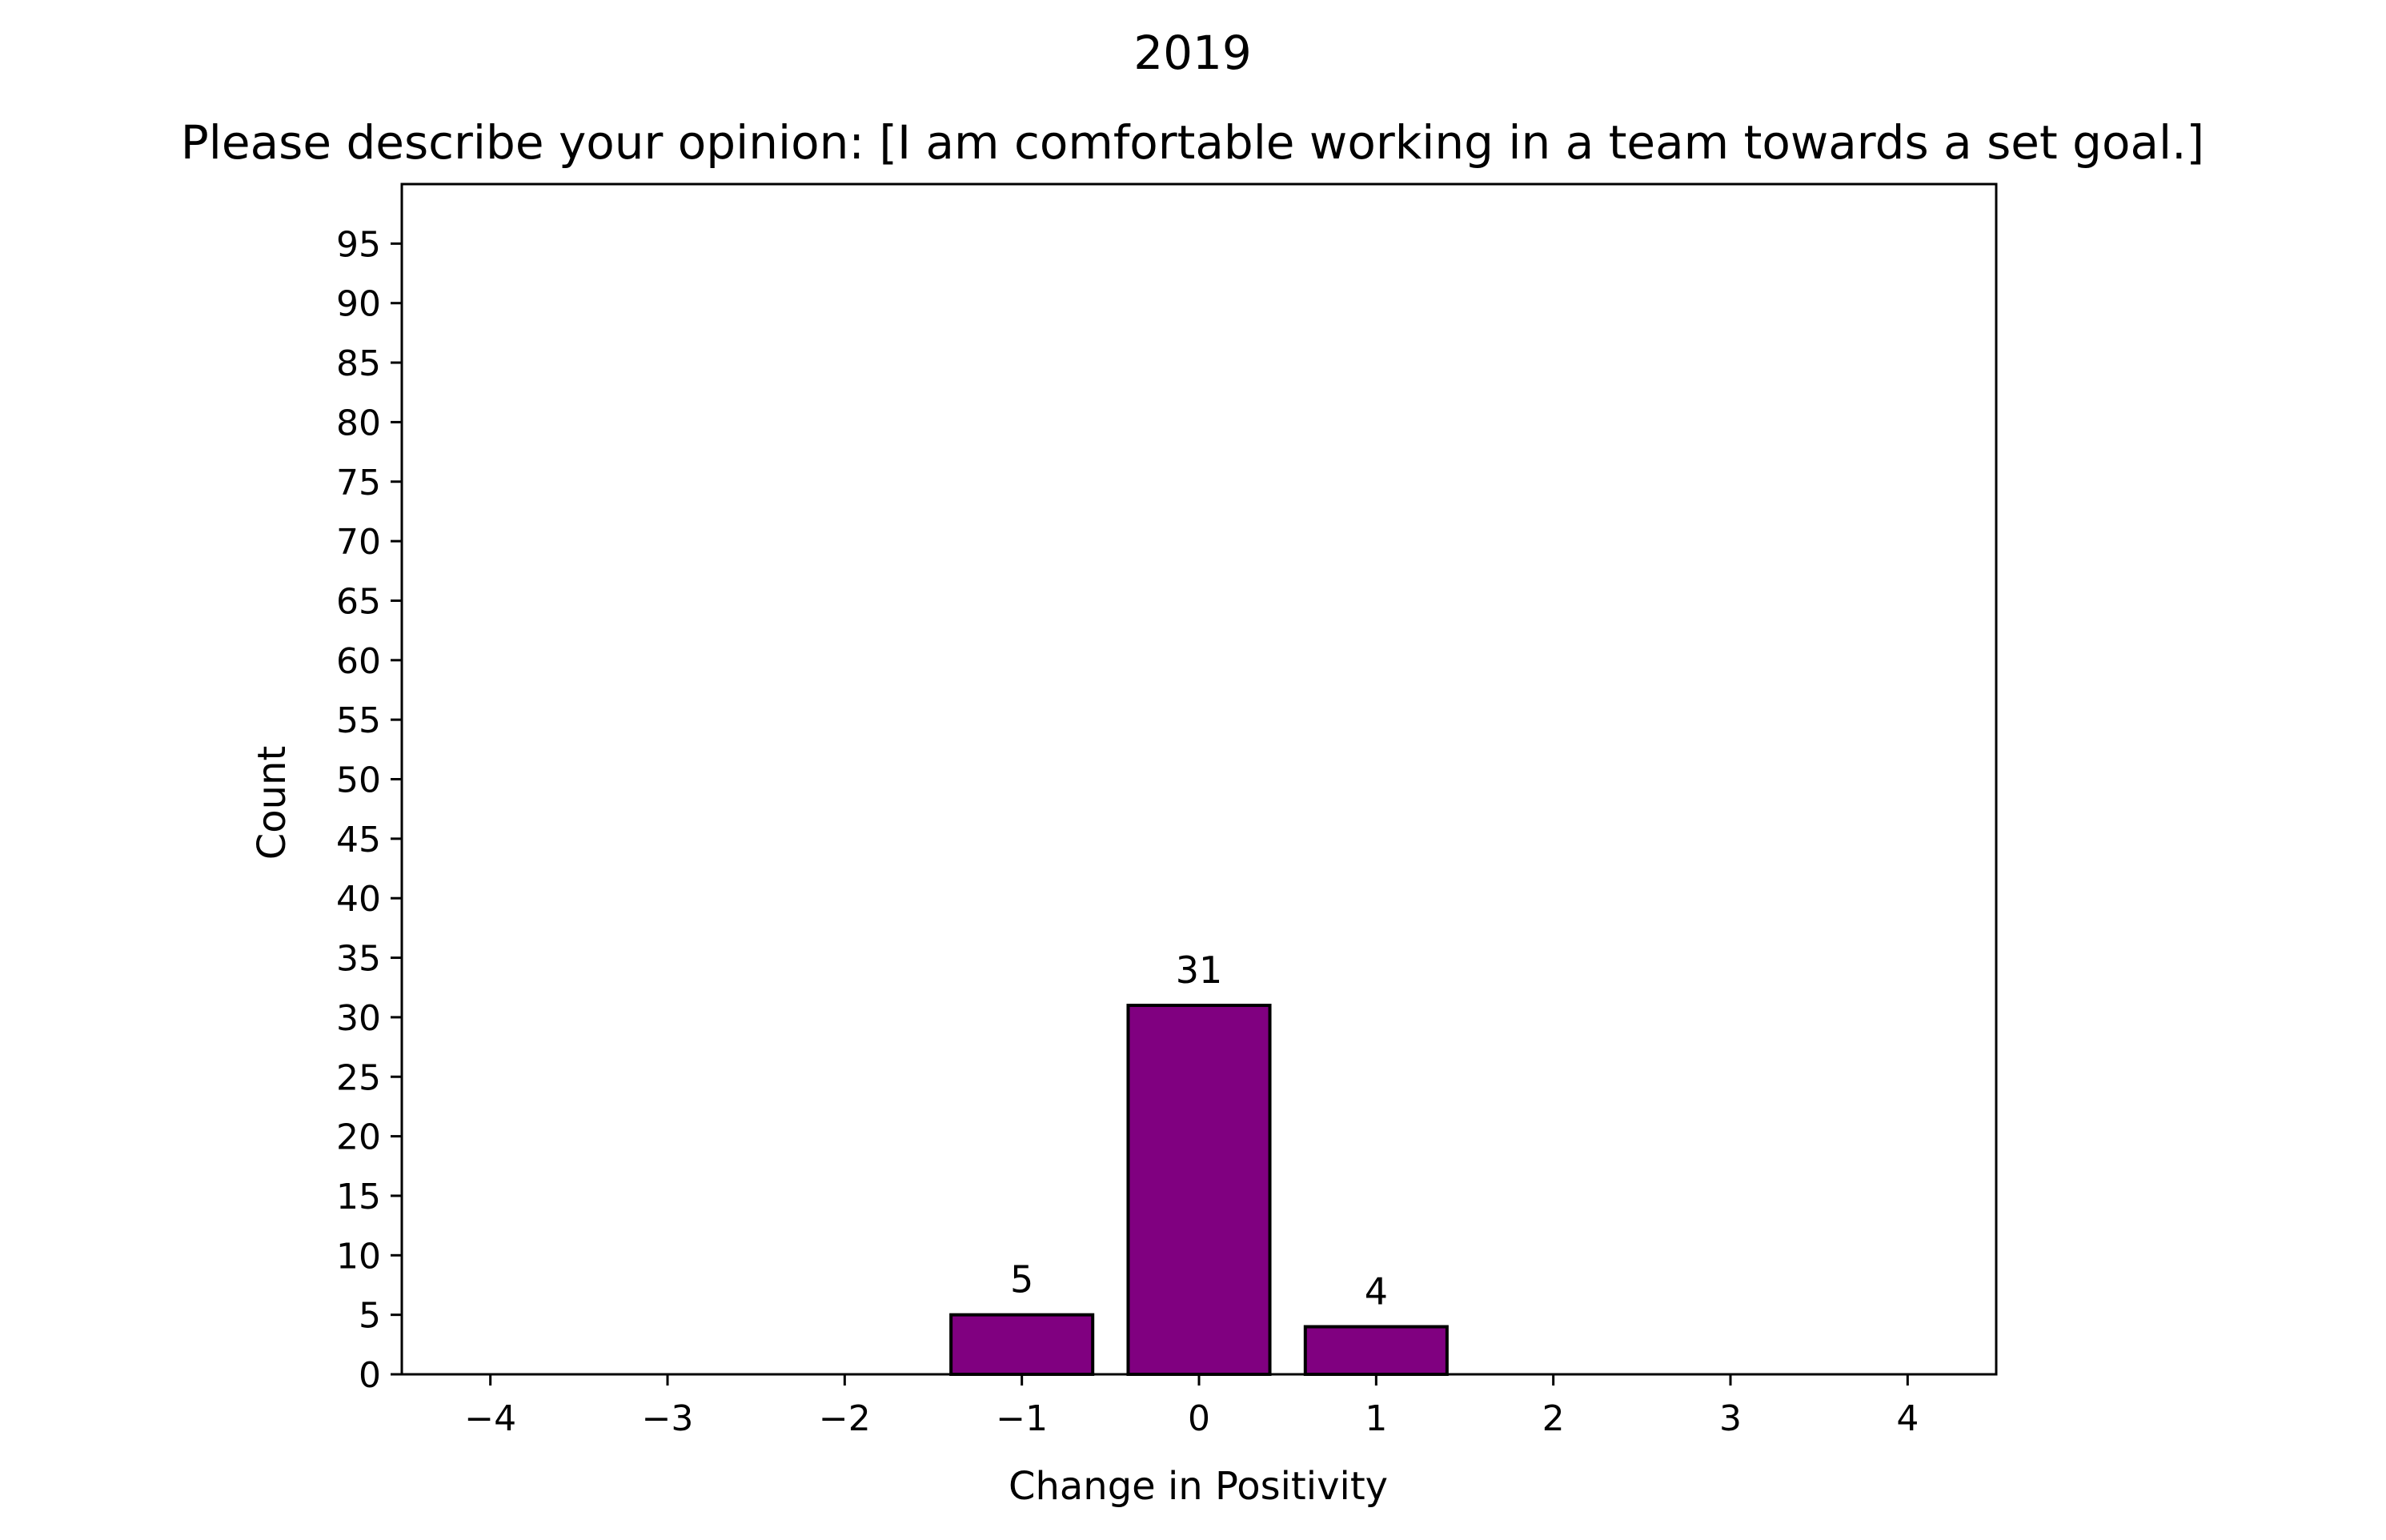 The height and width of the screenshot is (1540, 2386). I want to click on y-tick-label: 15, so click(358, 1197).